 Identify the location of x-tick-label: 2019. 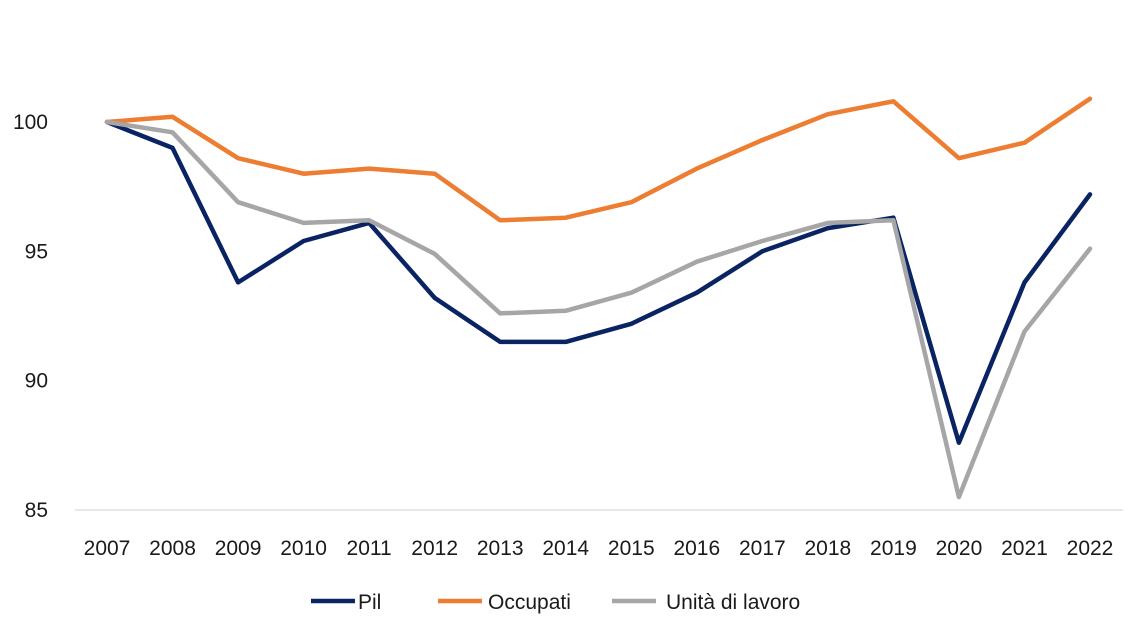
(893, 548).